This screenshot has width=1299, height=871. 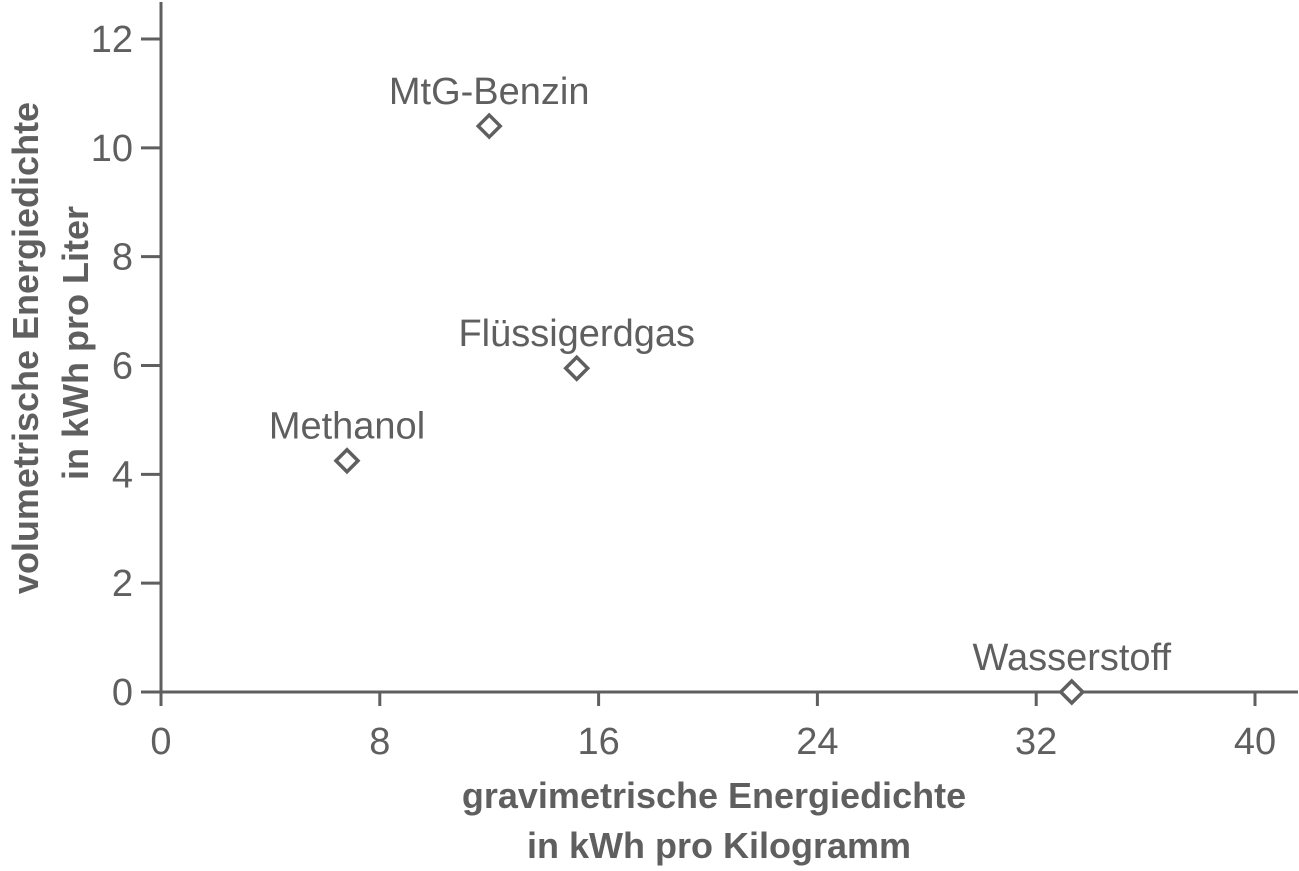 I want to click on y-tick-label: 12, so click(x=112, y=40).